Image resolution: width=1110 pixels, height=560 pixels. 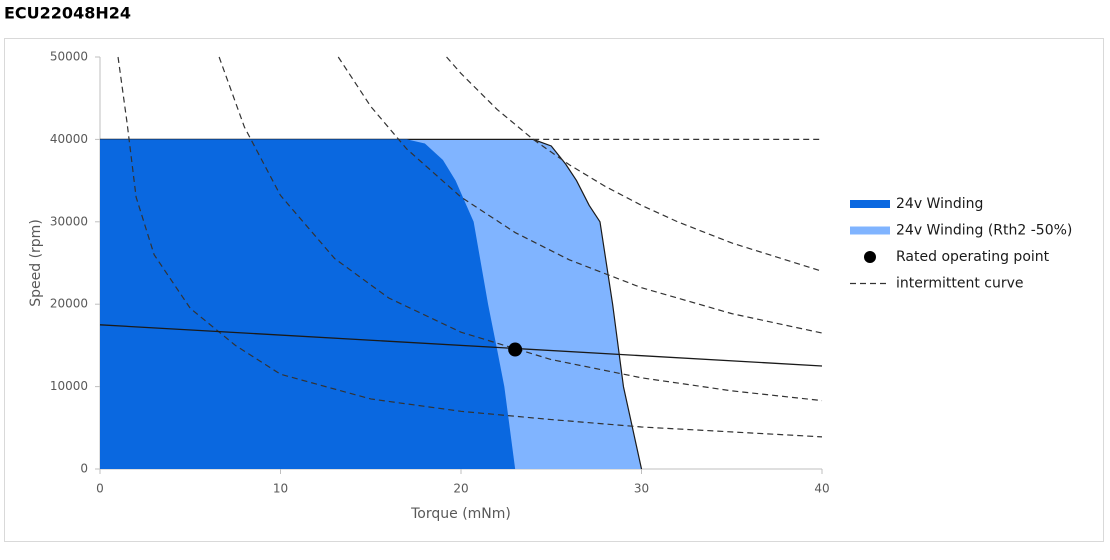 I want to click on y-tick-label: 50000, so click(x=69, y=57).